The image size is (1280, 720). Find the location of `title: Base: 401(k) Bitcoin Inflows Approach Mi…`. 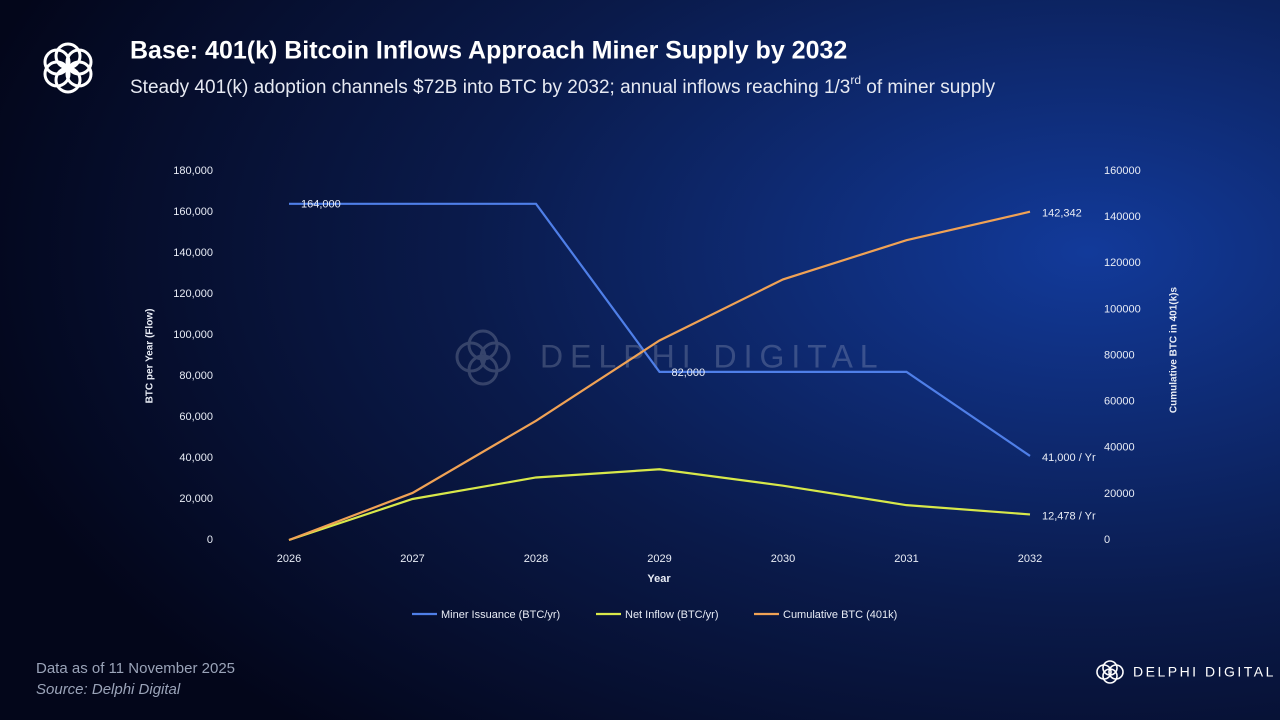

title: Base: 401(k) Bitcoin Inflows Approach Mi… is located at coordinates (488, 51).